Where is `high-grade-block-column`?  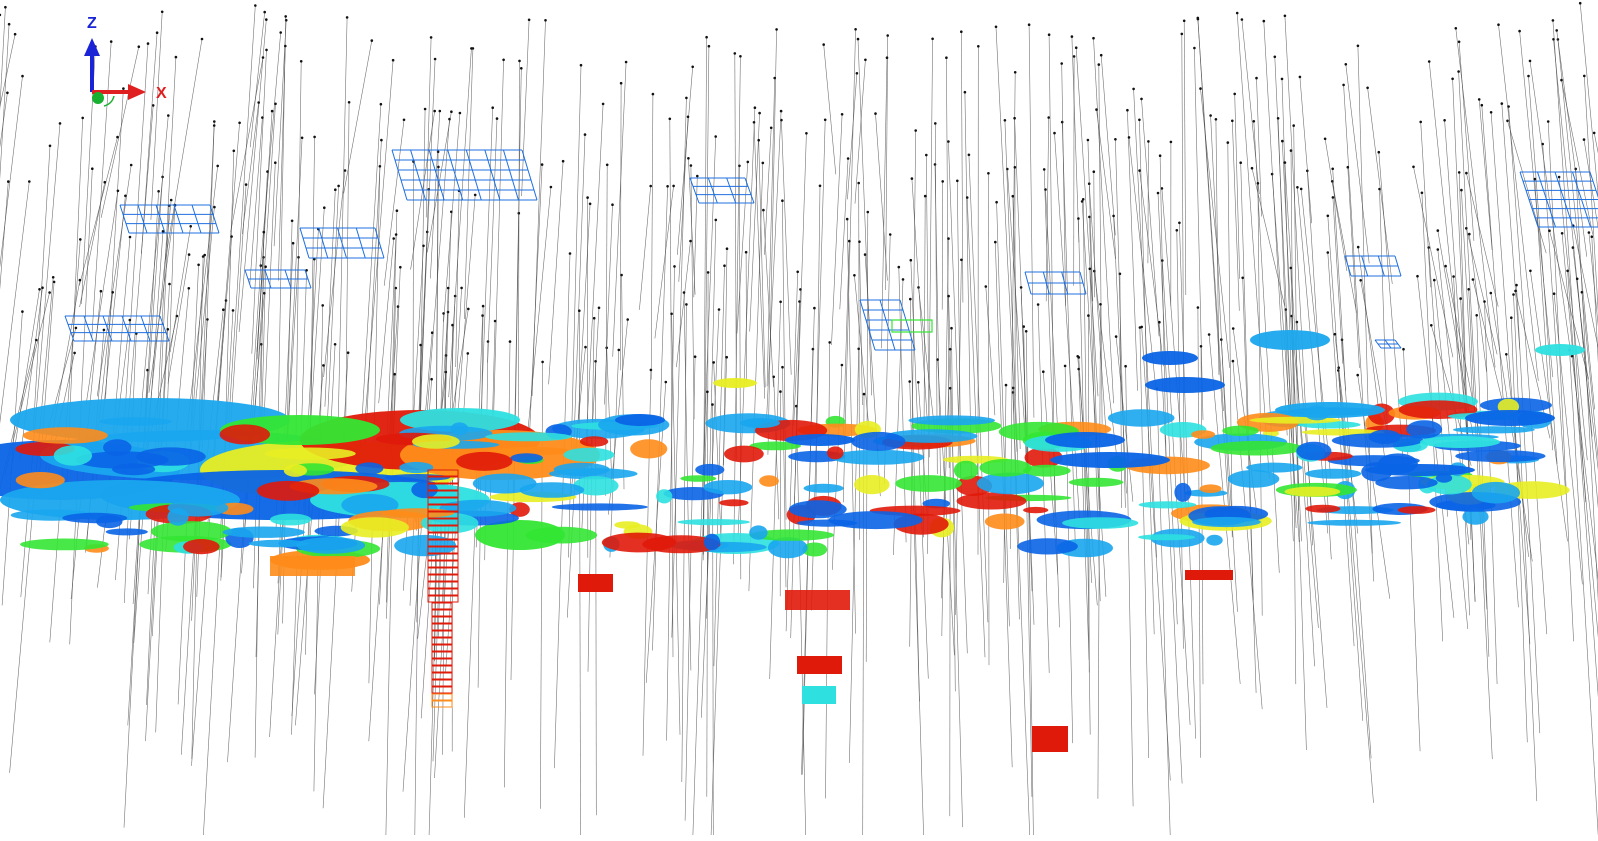
high-grade-block-column is located at coordinates (443, 588).